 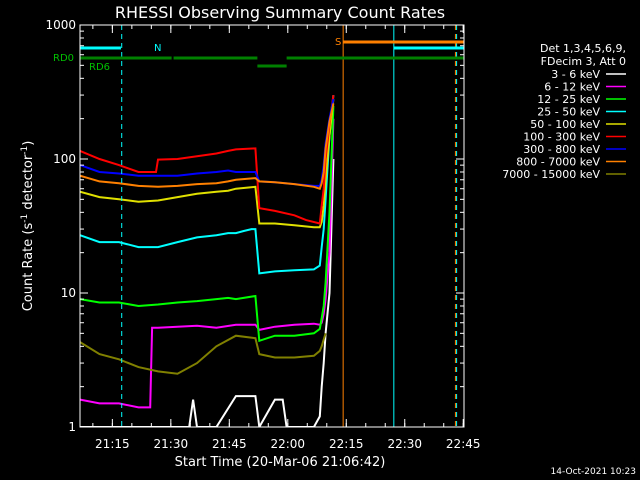 What do you see at coordinates (593, 472) in the screenshot?
I see `footer-timestamp: 14-Oct-2021 10:23` at bounding box center [593, 472].